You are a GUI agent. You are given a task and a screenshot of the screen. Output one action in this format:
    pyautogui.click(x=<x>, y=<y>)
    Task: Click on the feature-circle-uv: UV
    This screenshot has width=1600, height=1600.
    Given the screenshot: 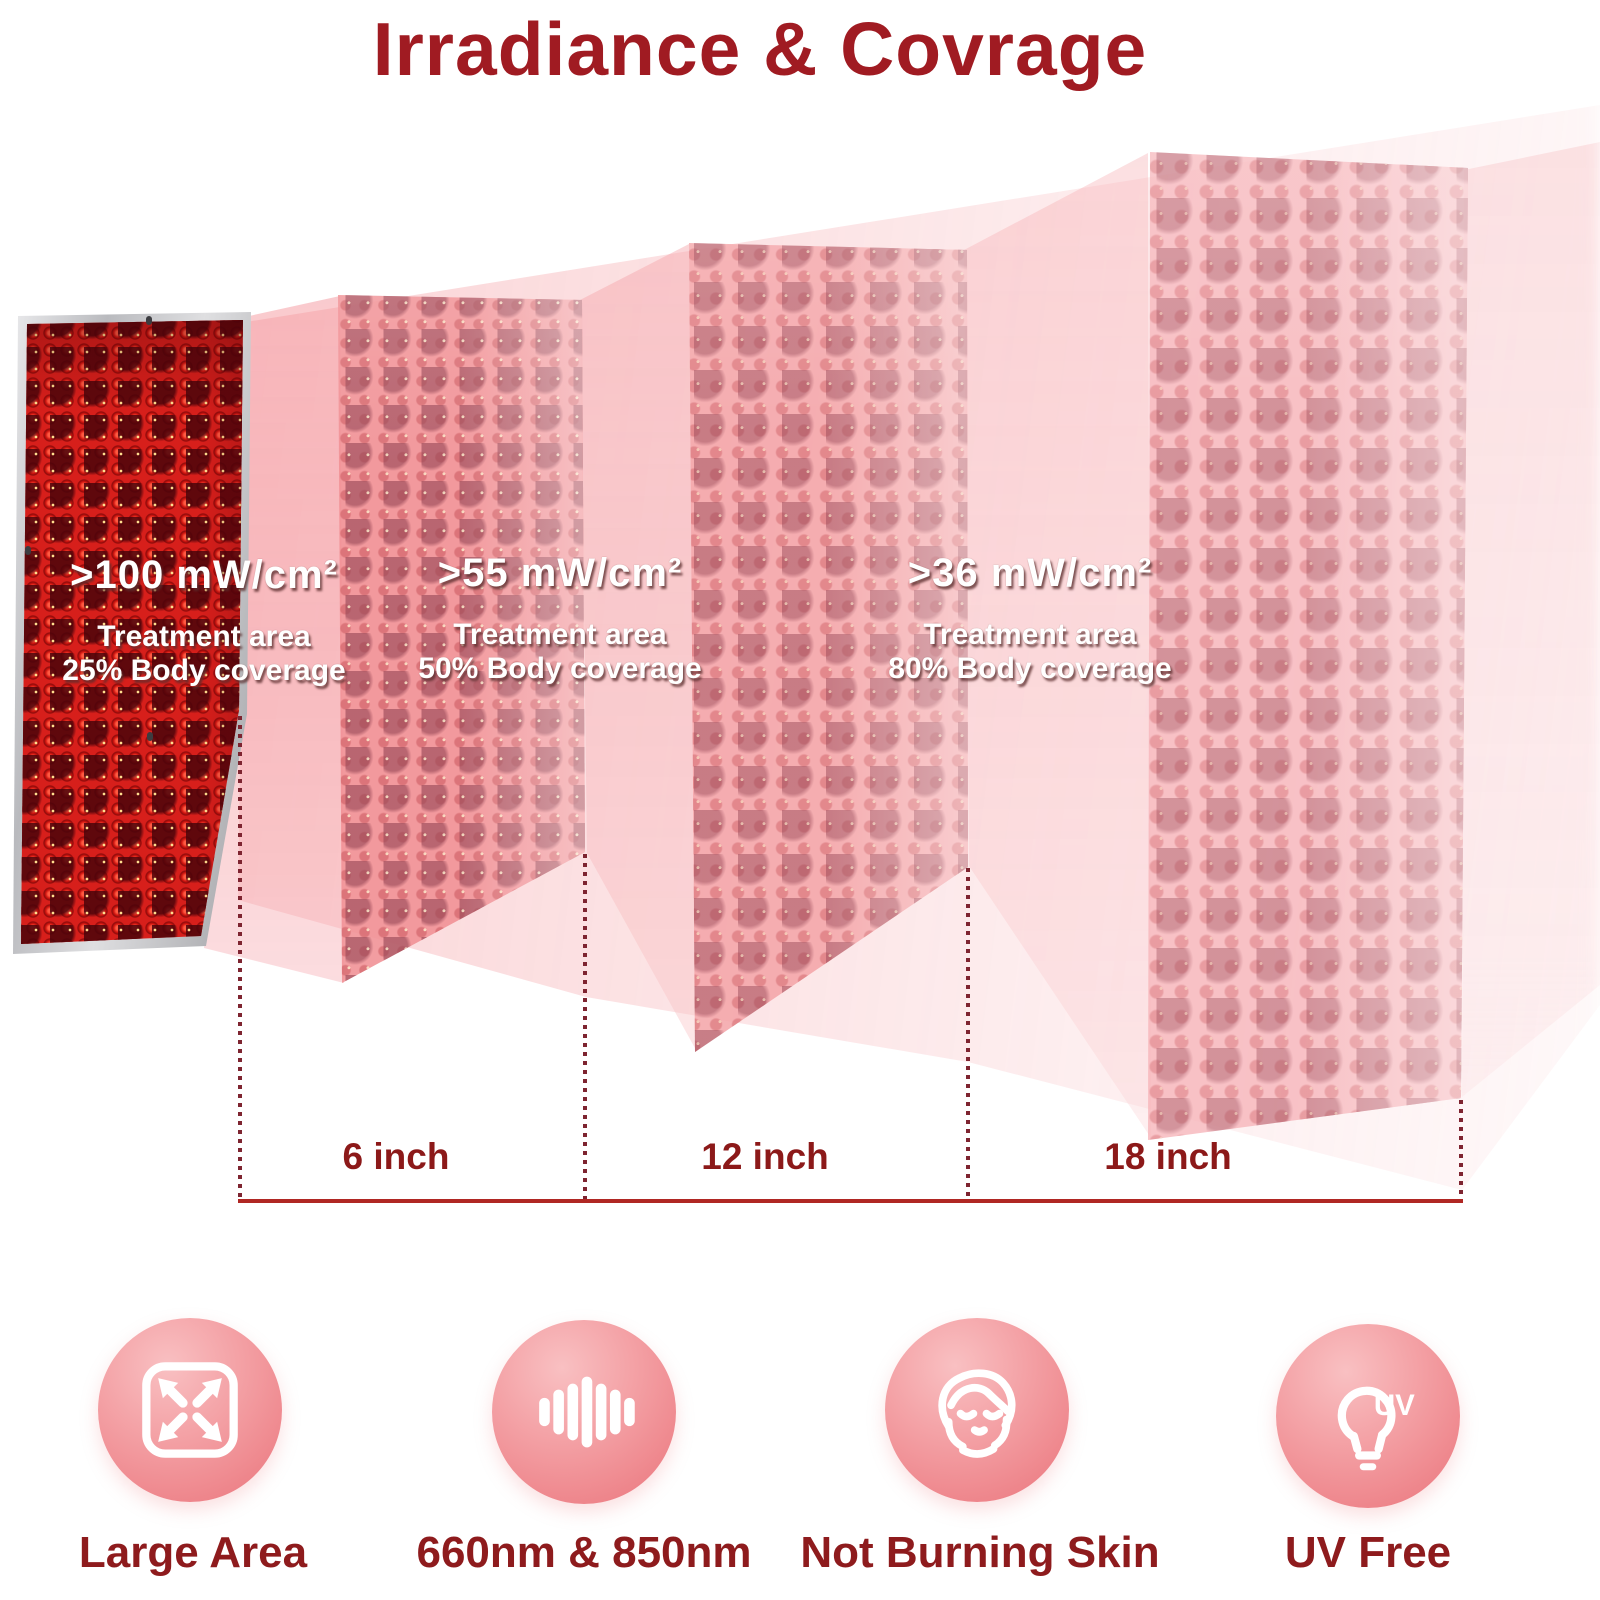 What is the action you would take?
    pyautogui.click(x=1368, y=1416)
    